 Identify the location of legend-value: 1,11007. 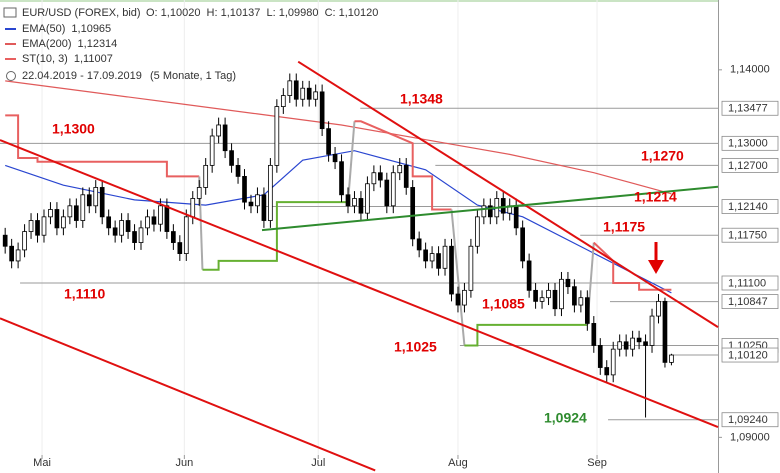
(93, 59).